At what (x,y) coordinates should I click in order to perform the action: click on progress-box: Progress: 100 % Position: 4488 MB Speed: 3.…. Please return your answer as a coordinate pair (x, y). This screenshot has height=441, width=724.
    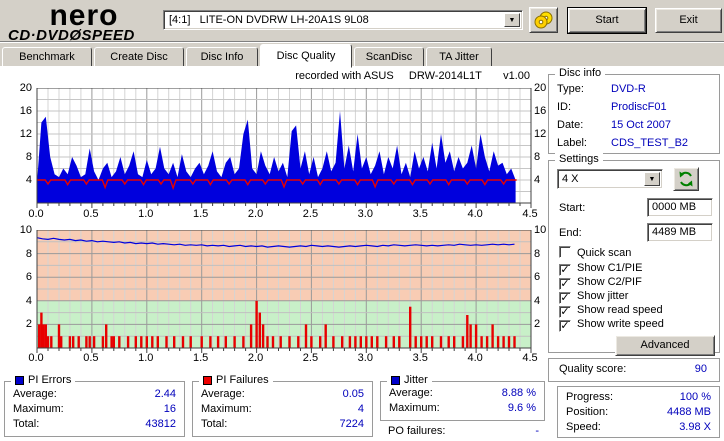
    Looking at the image, I should click on (638, 412).